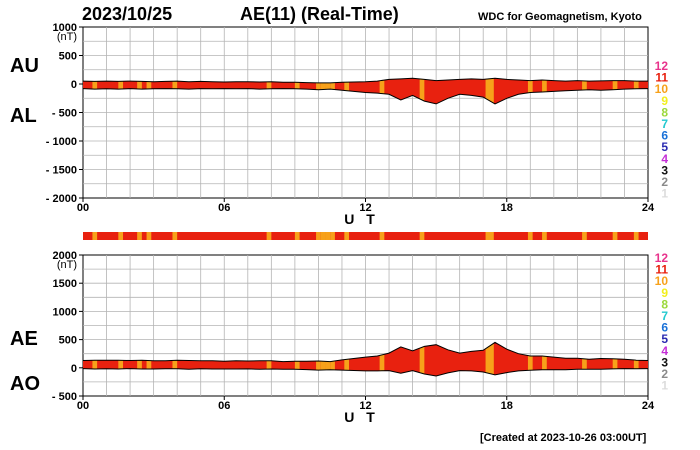 The width and height of the screenshot is (700, 450). Describe the element at coordinates (61, 171) in the screenshot. I see `y-tick-label: - 1500` at that location.